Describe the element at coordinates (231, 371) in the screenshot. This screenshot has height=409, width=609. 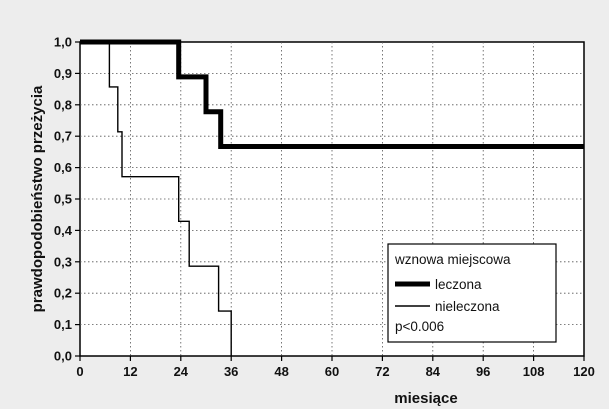
I see `x-tick-label: 36` at that location.